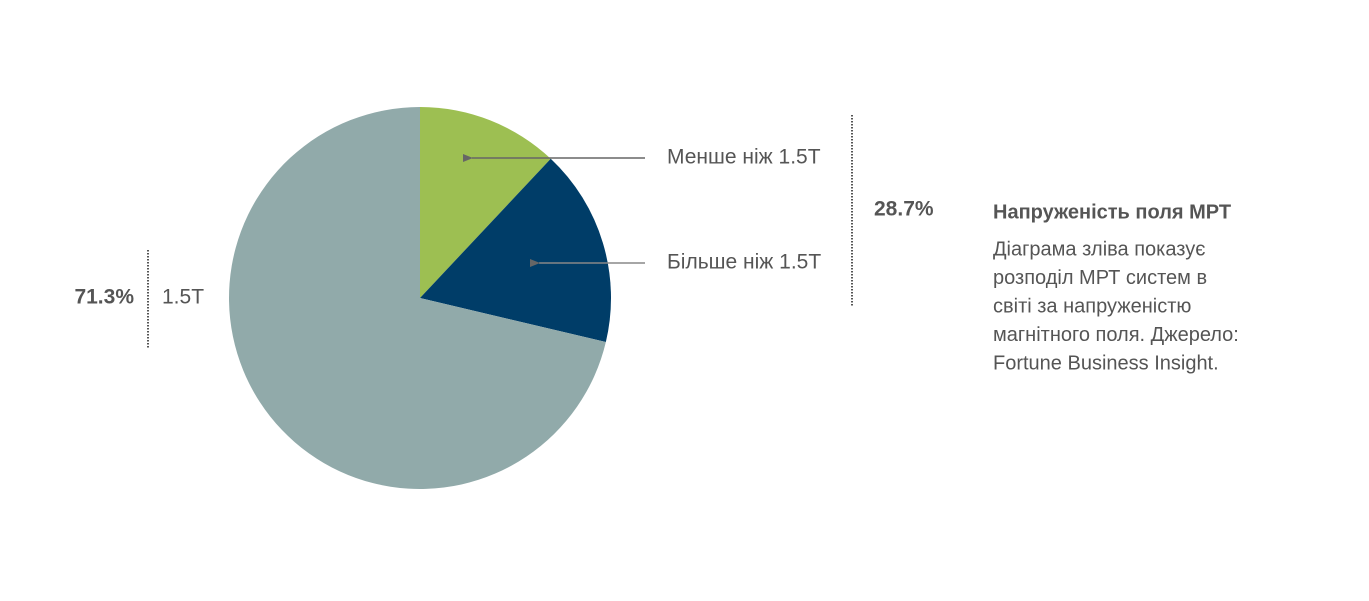 The height and width of the screenshot is (601, 1369). What do you see at coordinates (1100, 278) in the screenshot?
I see `annotation-line: розподіл МРТ систем в` at bounding box center [1100, 278].